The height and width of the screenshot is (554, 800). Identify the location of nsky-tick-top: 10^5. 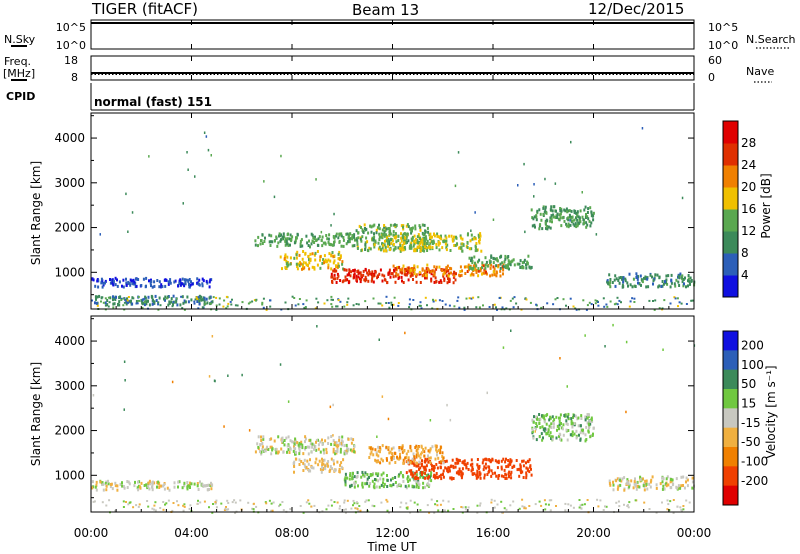
(71, 27).